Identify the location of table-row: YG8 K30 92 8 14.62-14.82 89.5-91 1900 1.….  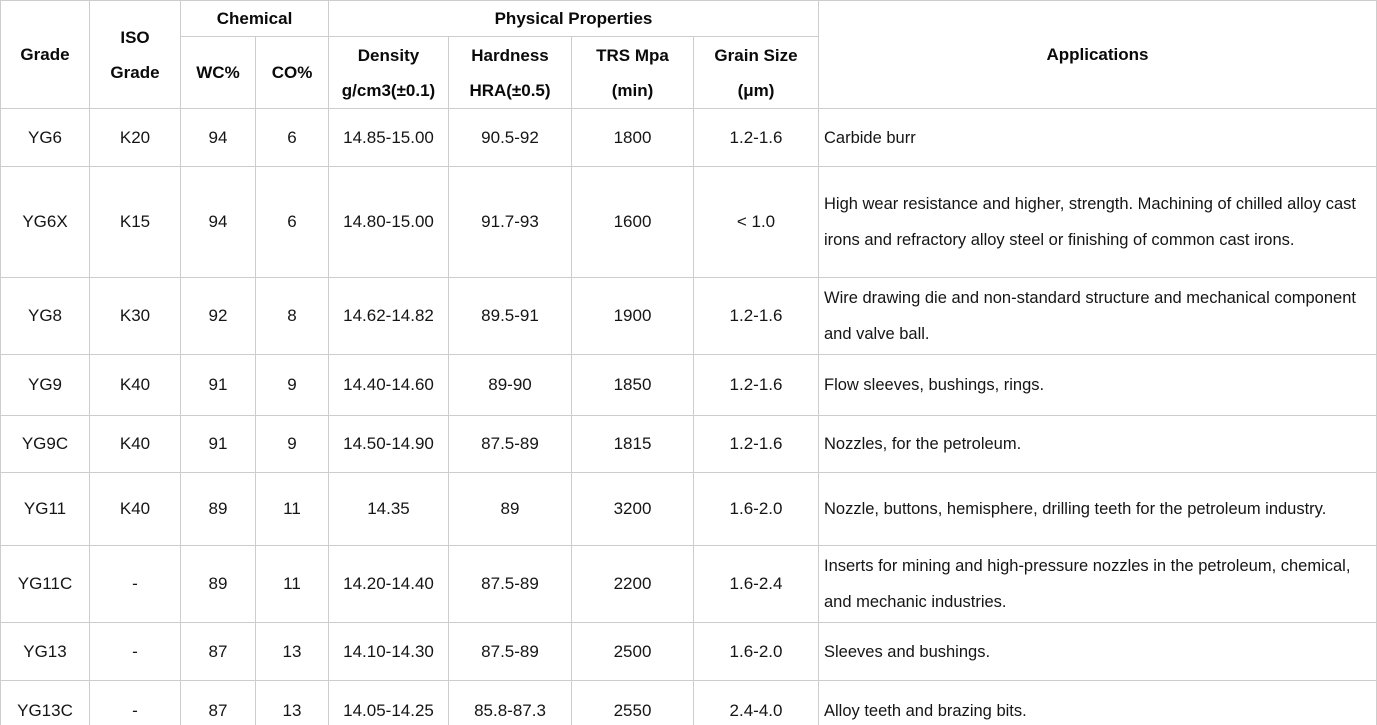
(688, 316).